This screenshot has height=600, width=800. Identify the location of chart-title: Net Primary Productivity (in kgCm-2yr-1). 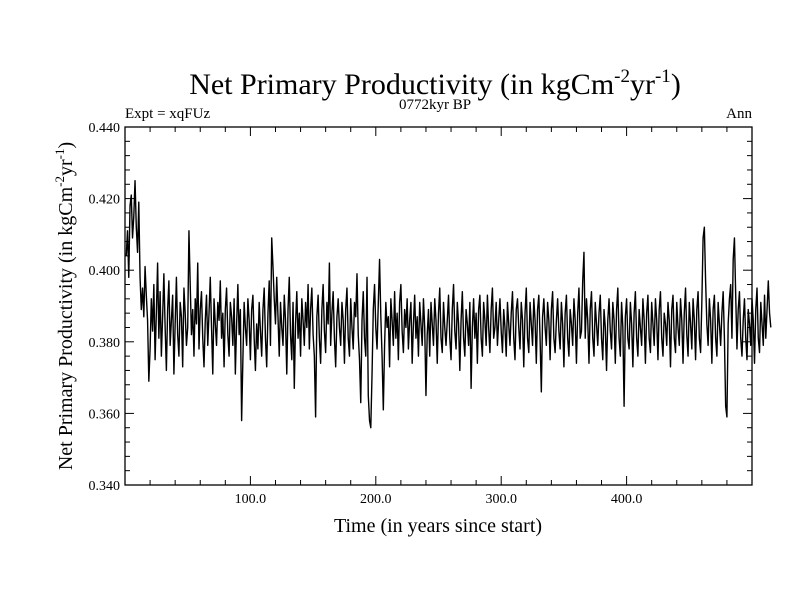
(435, 83).